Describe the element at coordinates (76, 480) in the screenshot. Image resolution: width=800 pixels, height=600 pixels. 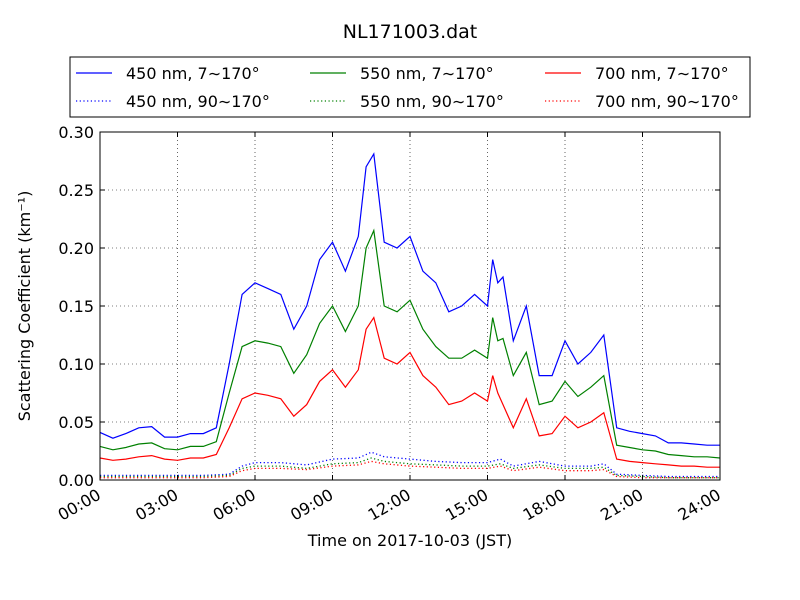
I see `y-tick-label: 0.00` at that location.